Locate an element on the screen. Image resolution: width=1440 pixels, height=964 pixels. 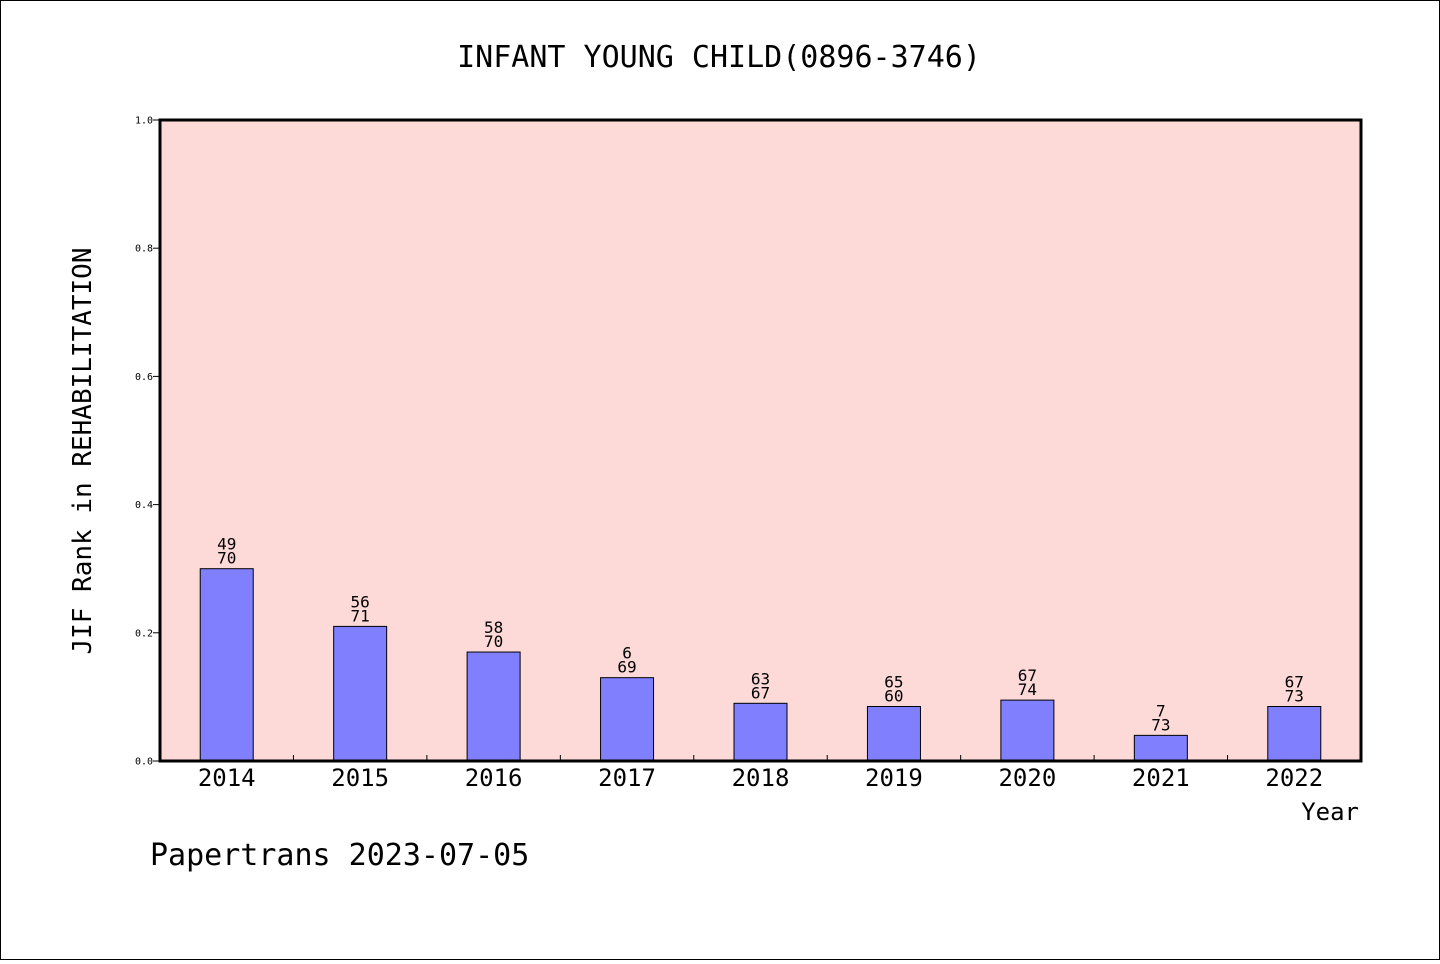
bar-label-bottom: 67 is located at coordinates (760, 692).